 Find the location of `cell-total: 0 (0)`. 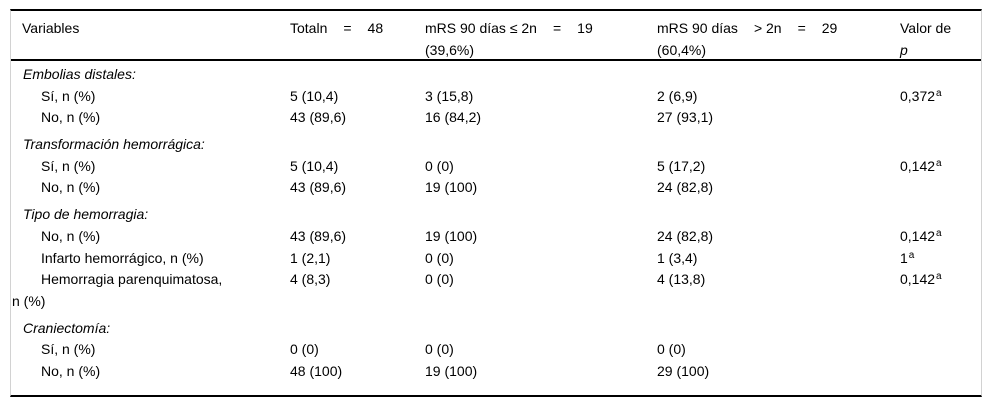

cell-total: 0 (0) is located at coordinates (304, 349).